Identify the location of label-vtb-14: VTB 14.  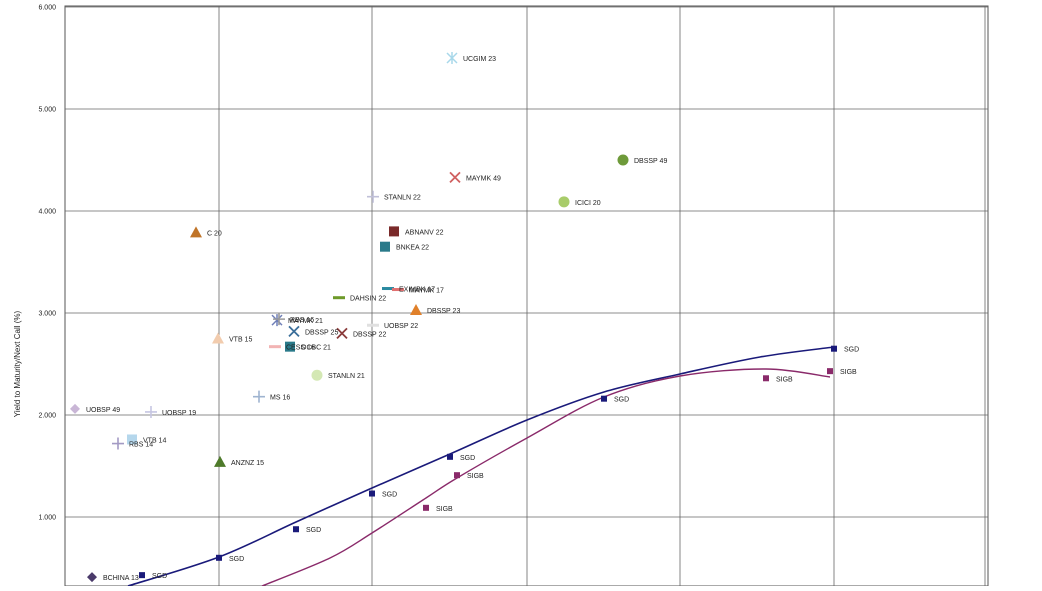
(154, 440).